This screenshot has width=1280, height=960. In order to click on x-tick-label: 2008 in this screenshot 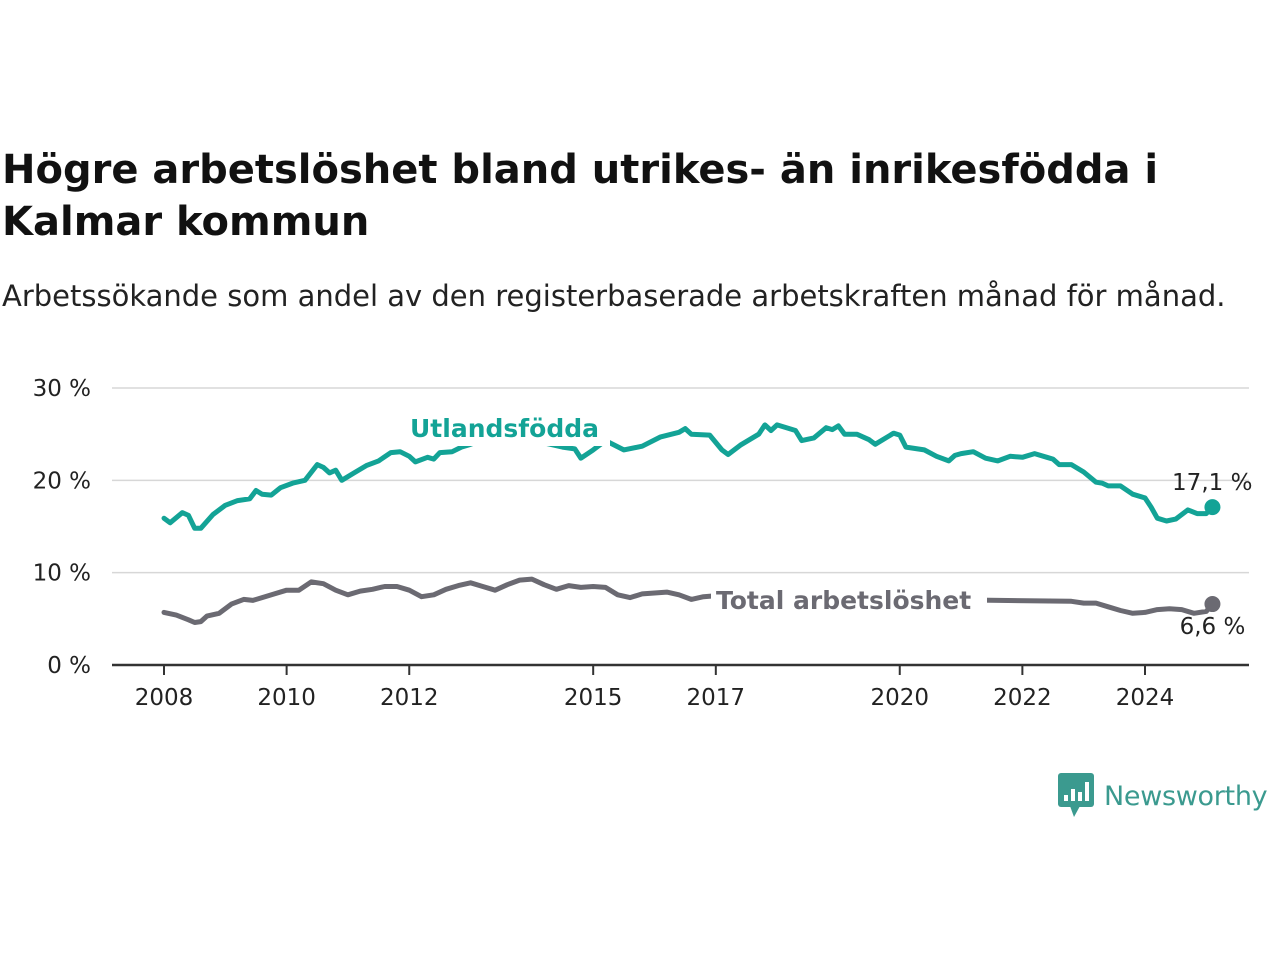, I will do `click(164, 698)`.